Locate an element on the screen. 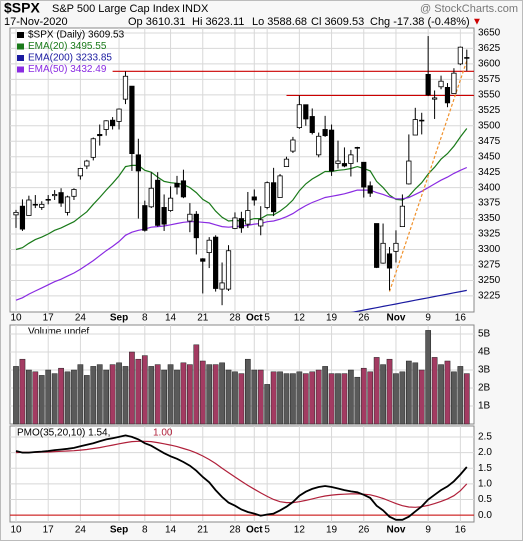 This screenshot has height=541, width=523. y-tick-label: 3575 is located at coordinates (489, 79).